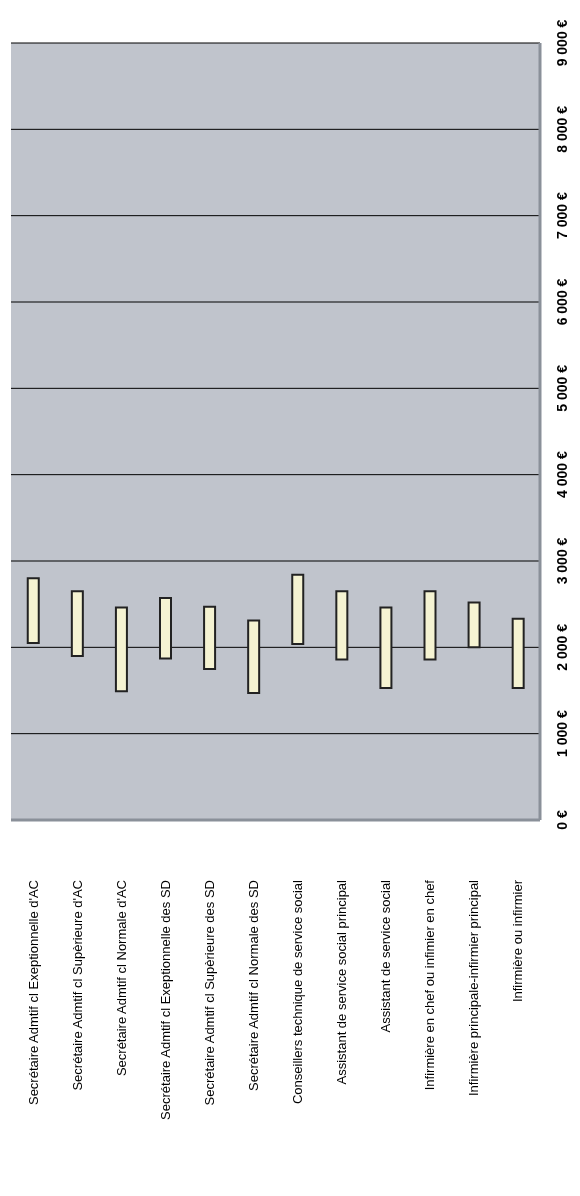 The width and height of the screenshot is (580, 1196). What do you see at coordinates (562, 388) in the screenshot?
I see `y-tick-label: 5 000 €` at bounding box center [562, 388].